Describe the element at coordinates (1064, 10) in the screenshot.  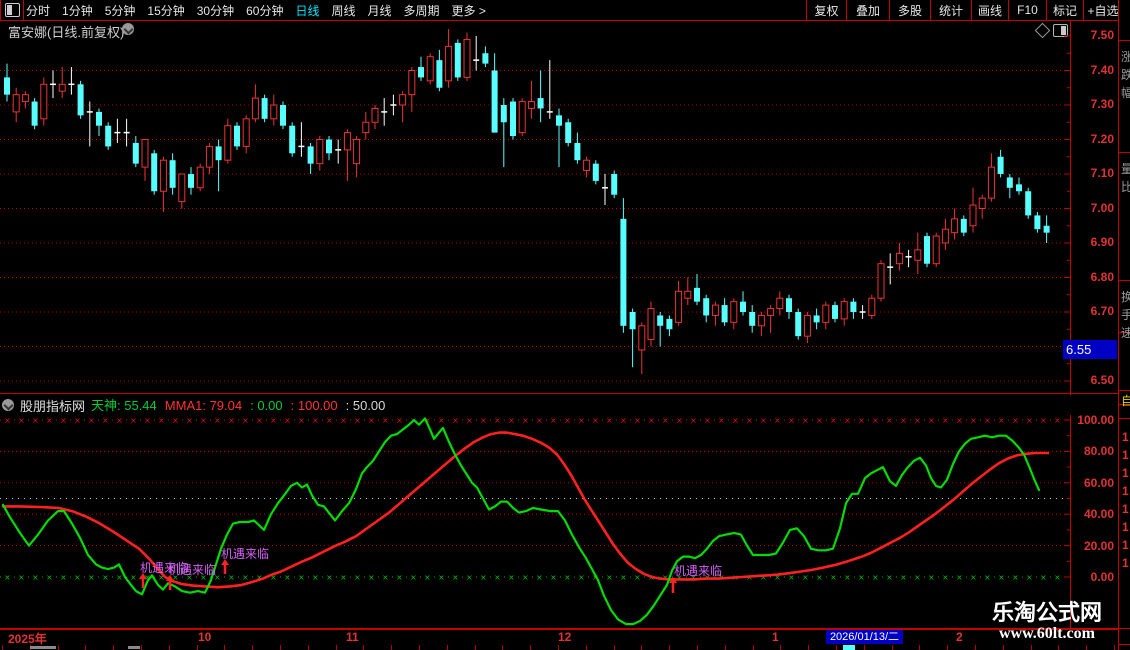
I see `toolbar-button-6: 标记` at that location.